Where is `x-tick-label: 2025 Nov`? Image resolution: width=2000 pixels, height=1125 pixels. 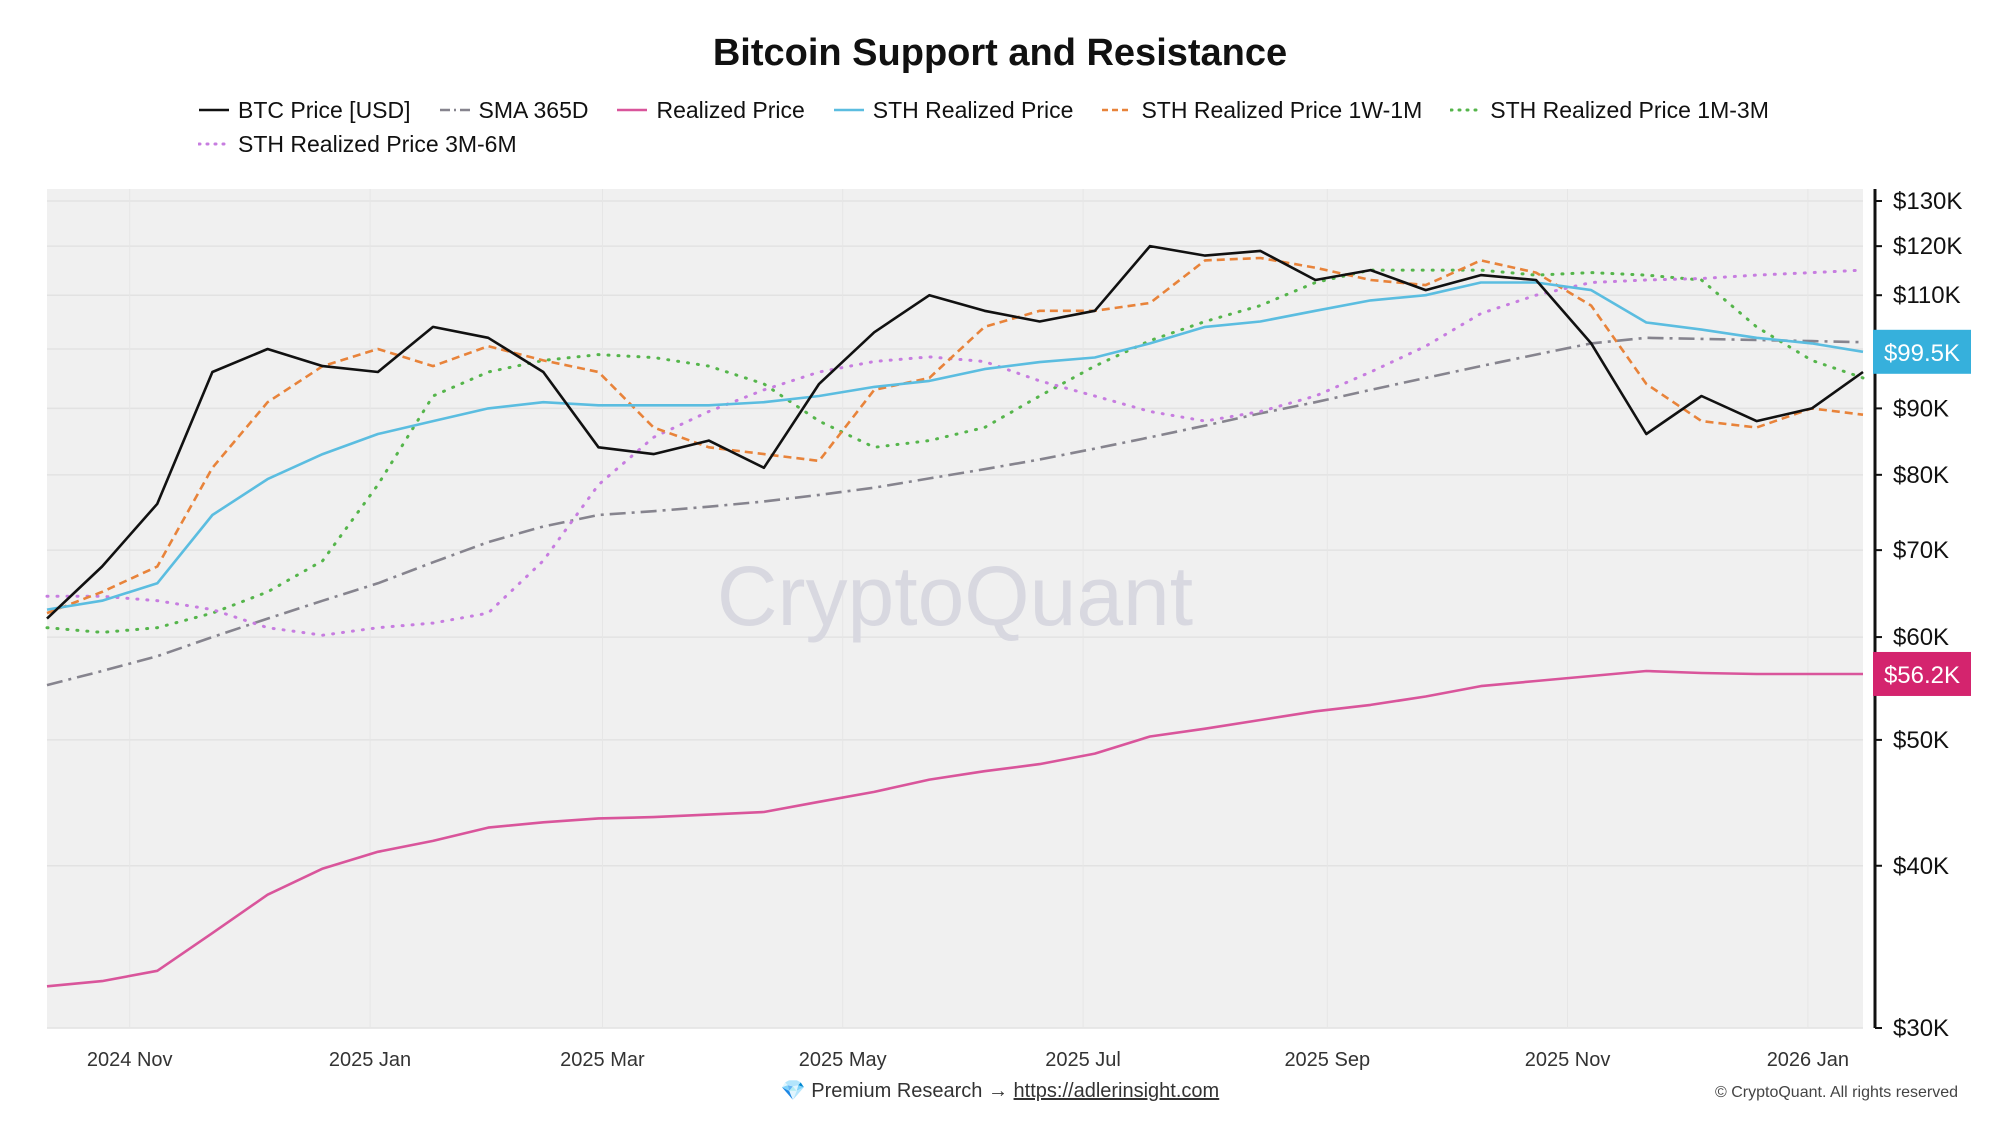
x-tick-label: 2025 Nov is located at coordinates (1568, 1060).